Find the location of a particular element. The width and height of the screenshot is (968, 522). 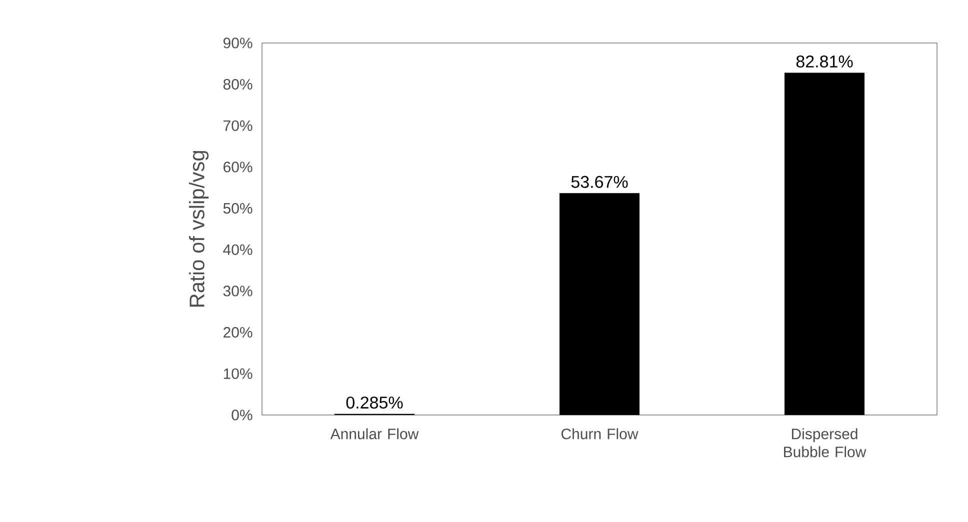

y-tick-label: 90% is located at coordinates (237, 43).